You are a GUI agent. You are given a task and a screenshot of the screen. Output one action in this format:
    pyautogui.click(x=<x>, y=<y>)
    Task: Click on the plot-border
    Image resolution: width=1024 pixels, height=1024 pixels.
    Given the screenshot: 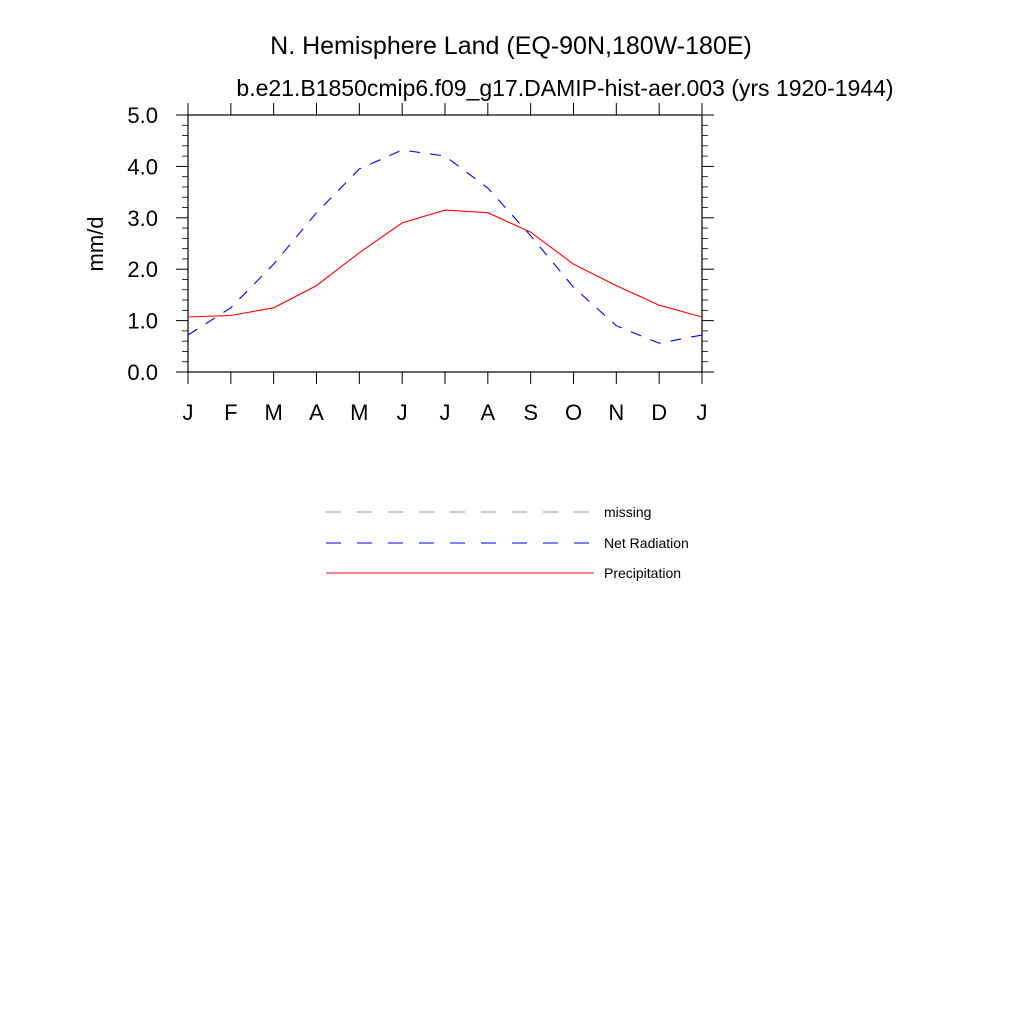 What is the action you would take?
    pyautogui.click(x=445, y=243)
    